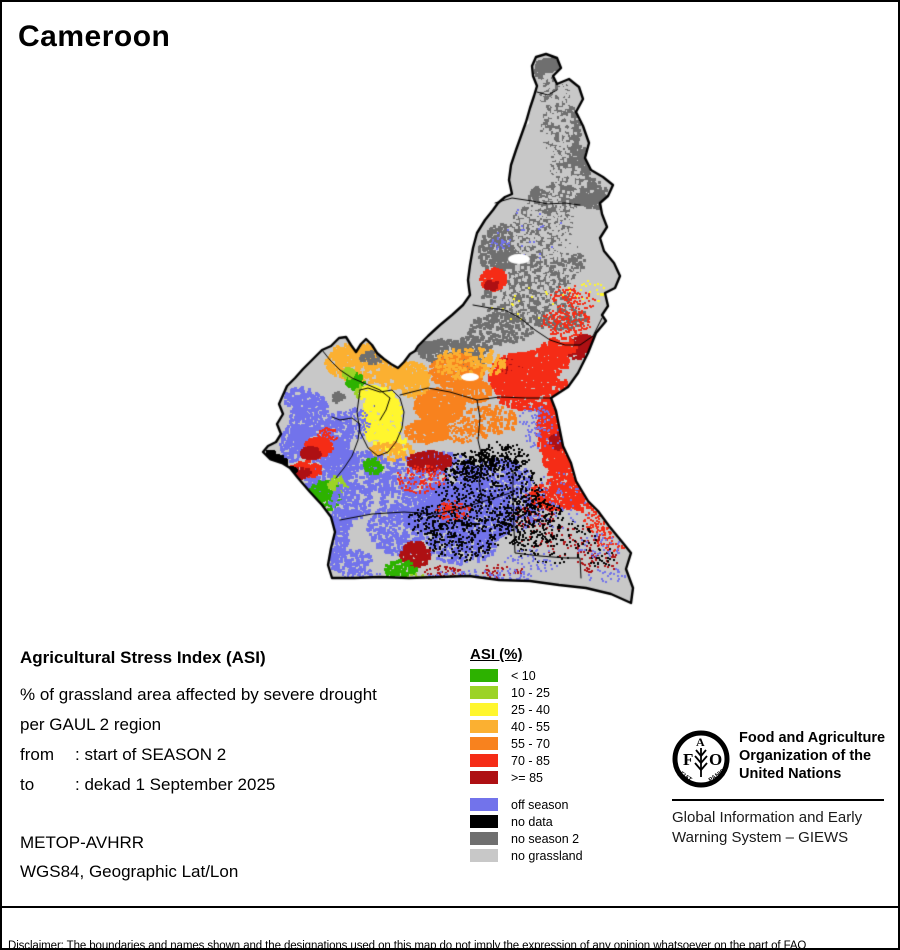 Image resolution: width=900 pixels, height=950 pixels. What do you see at coordinates (27, 784) in the screenshot?
I see `to-label: to` at bounding box center [27, 784].